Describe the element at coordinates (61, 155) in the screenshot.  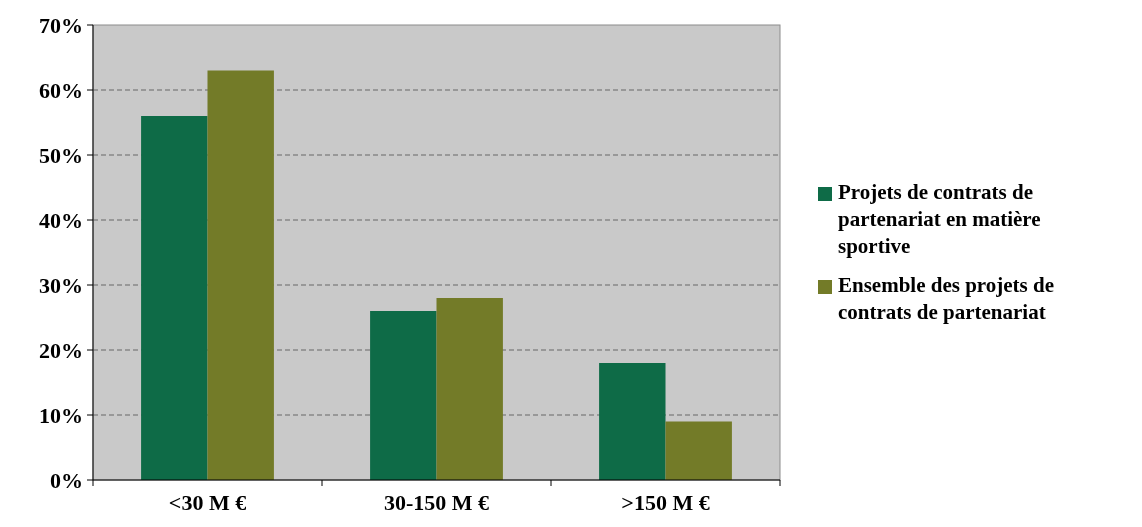
I see `y-tick-label: 50%` at that location.